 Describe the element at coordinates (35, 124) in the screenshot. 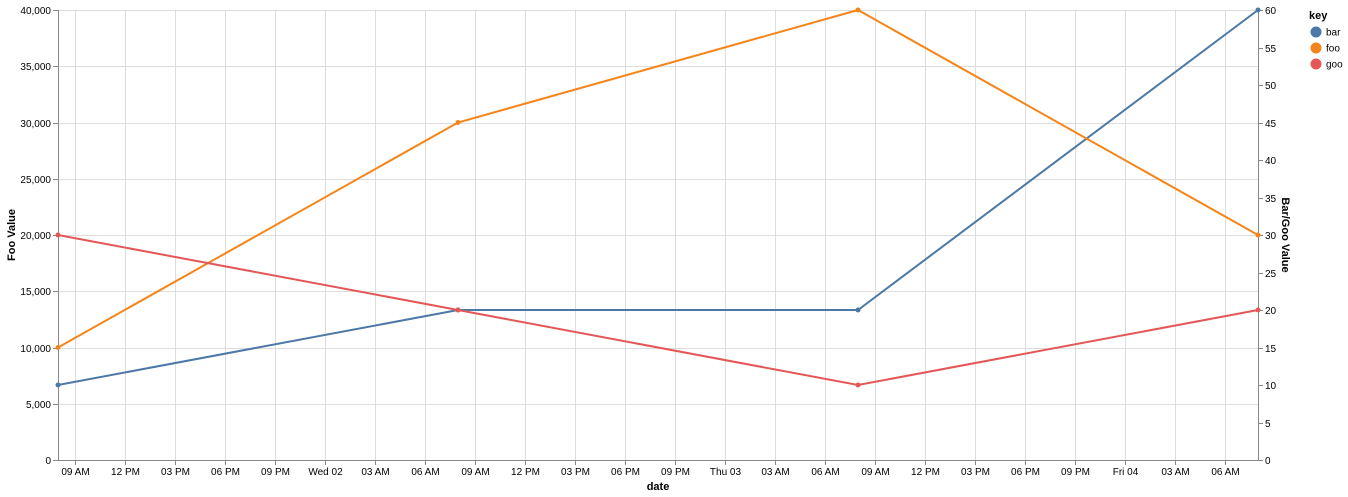

I see `left-y-tick-label: 30,000` at that location.